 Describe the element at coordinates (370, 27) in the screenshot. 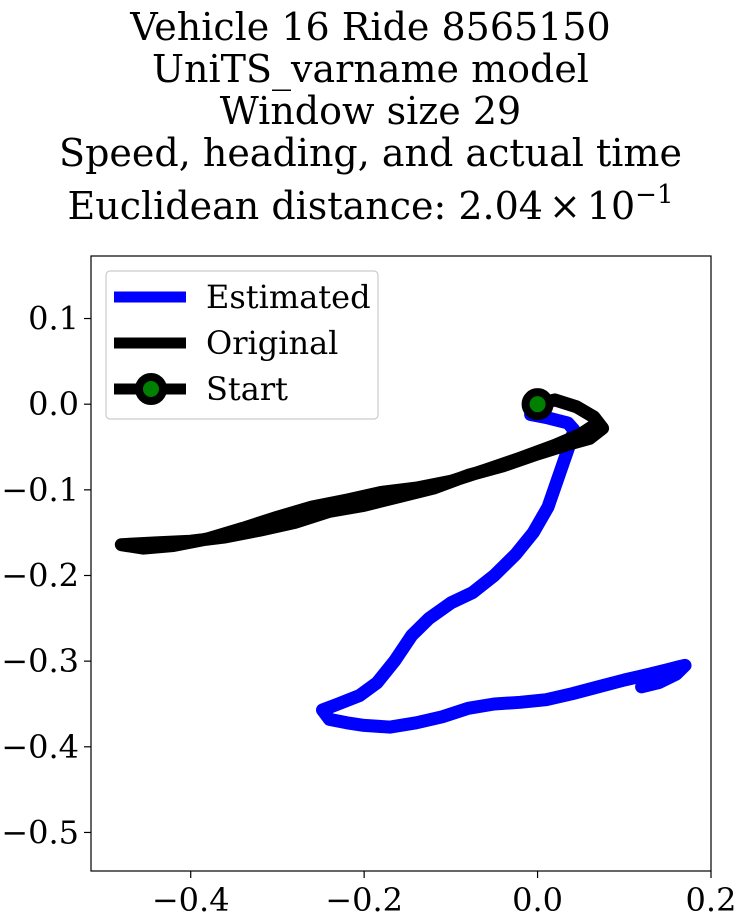

I see `title-line-1: Vehicle 16 Ride 8565150` at that location.